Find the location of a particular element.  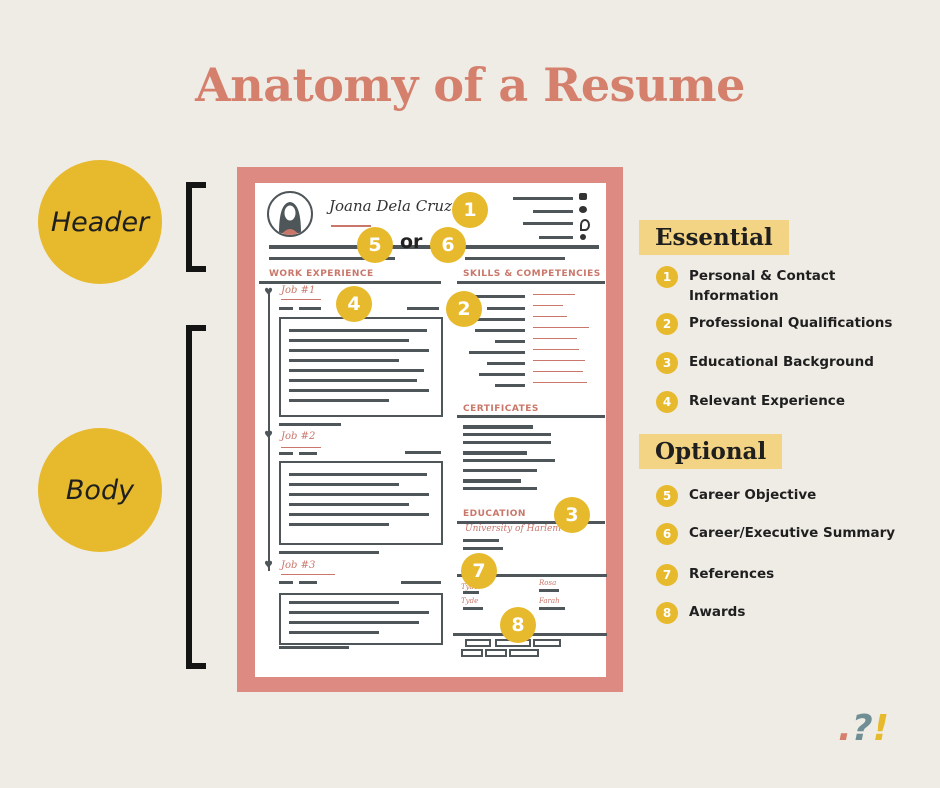

mail-icon is located at coordinates (583, 209).